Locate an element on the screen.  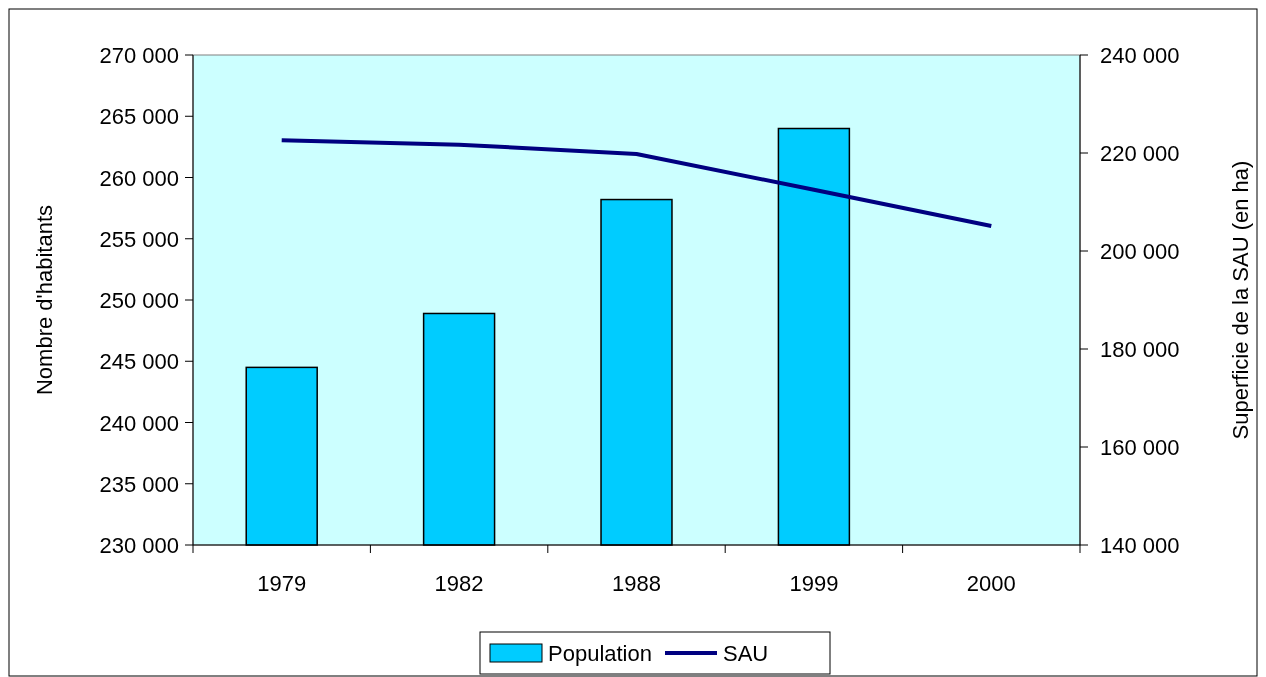
y-tick-label: 230 000 is located at coordinates (139, 545).